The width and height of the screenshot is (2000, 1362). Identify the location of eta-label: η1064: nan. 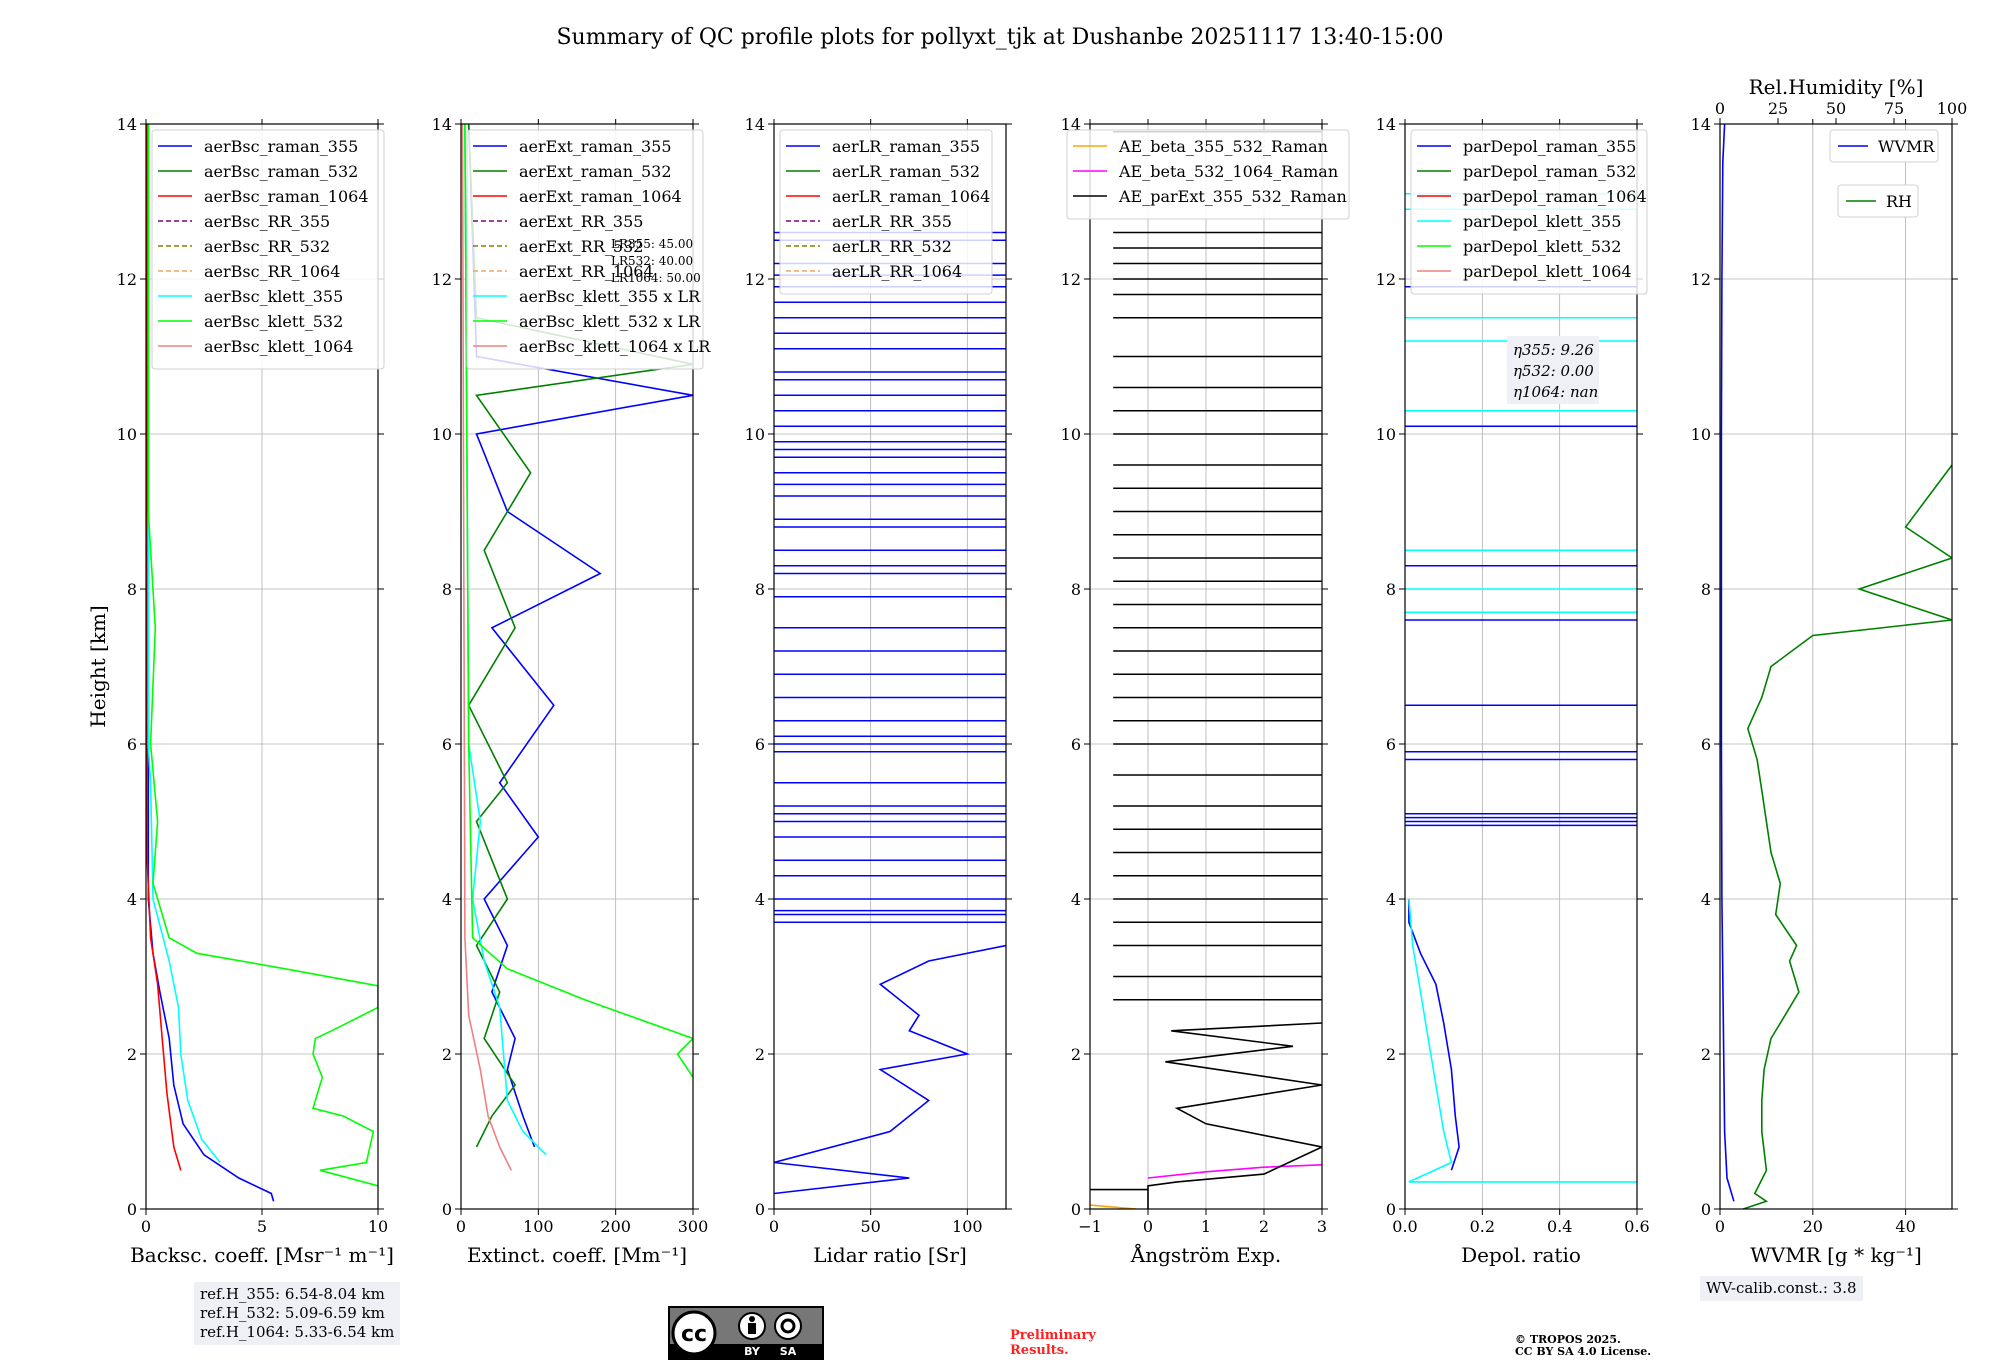
(1555, 392).